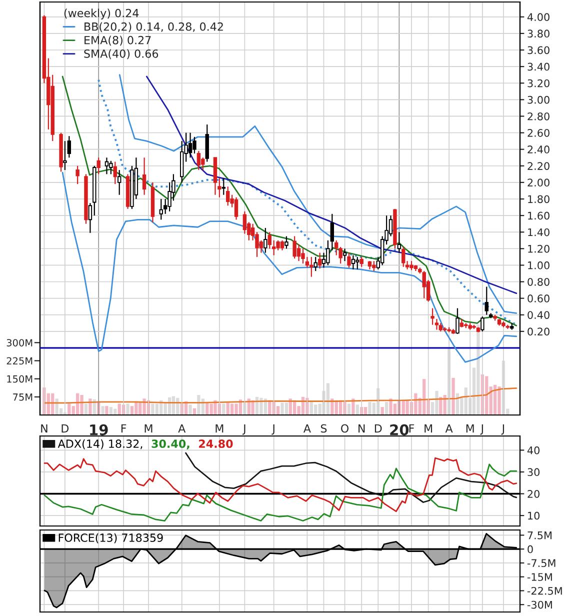 Image resolution: width=566 pixels, height=616 pixels. What do you see at coordinates (110, 538) in the screenshot?
I see `legend-label: FORCE(13) 718359` at bounding box center [110, 538].